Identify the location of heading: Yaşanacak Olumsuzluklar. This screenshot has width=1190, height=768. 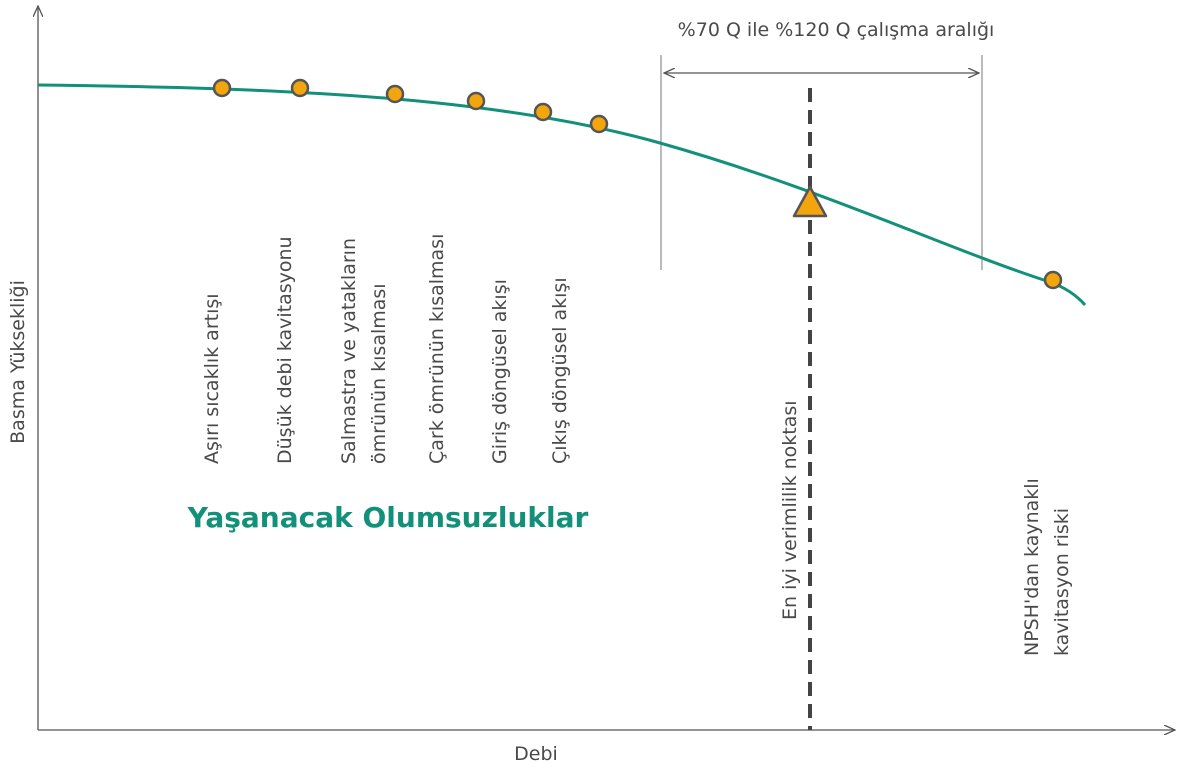
(388, 517).